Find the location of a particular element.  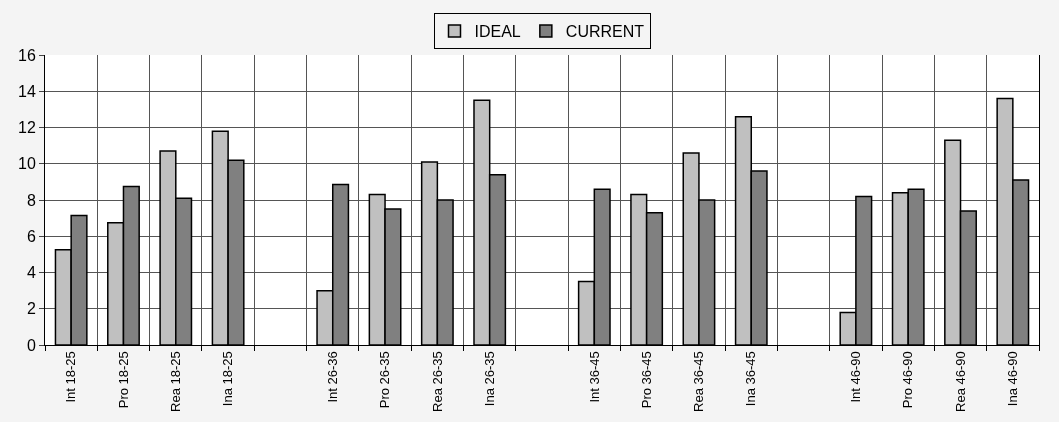

x-tick-label: Rea 46-90 is located at coordinates (960, 381).